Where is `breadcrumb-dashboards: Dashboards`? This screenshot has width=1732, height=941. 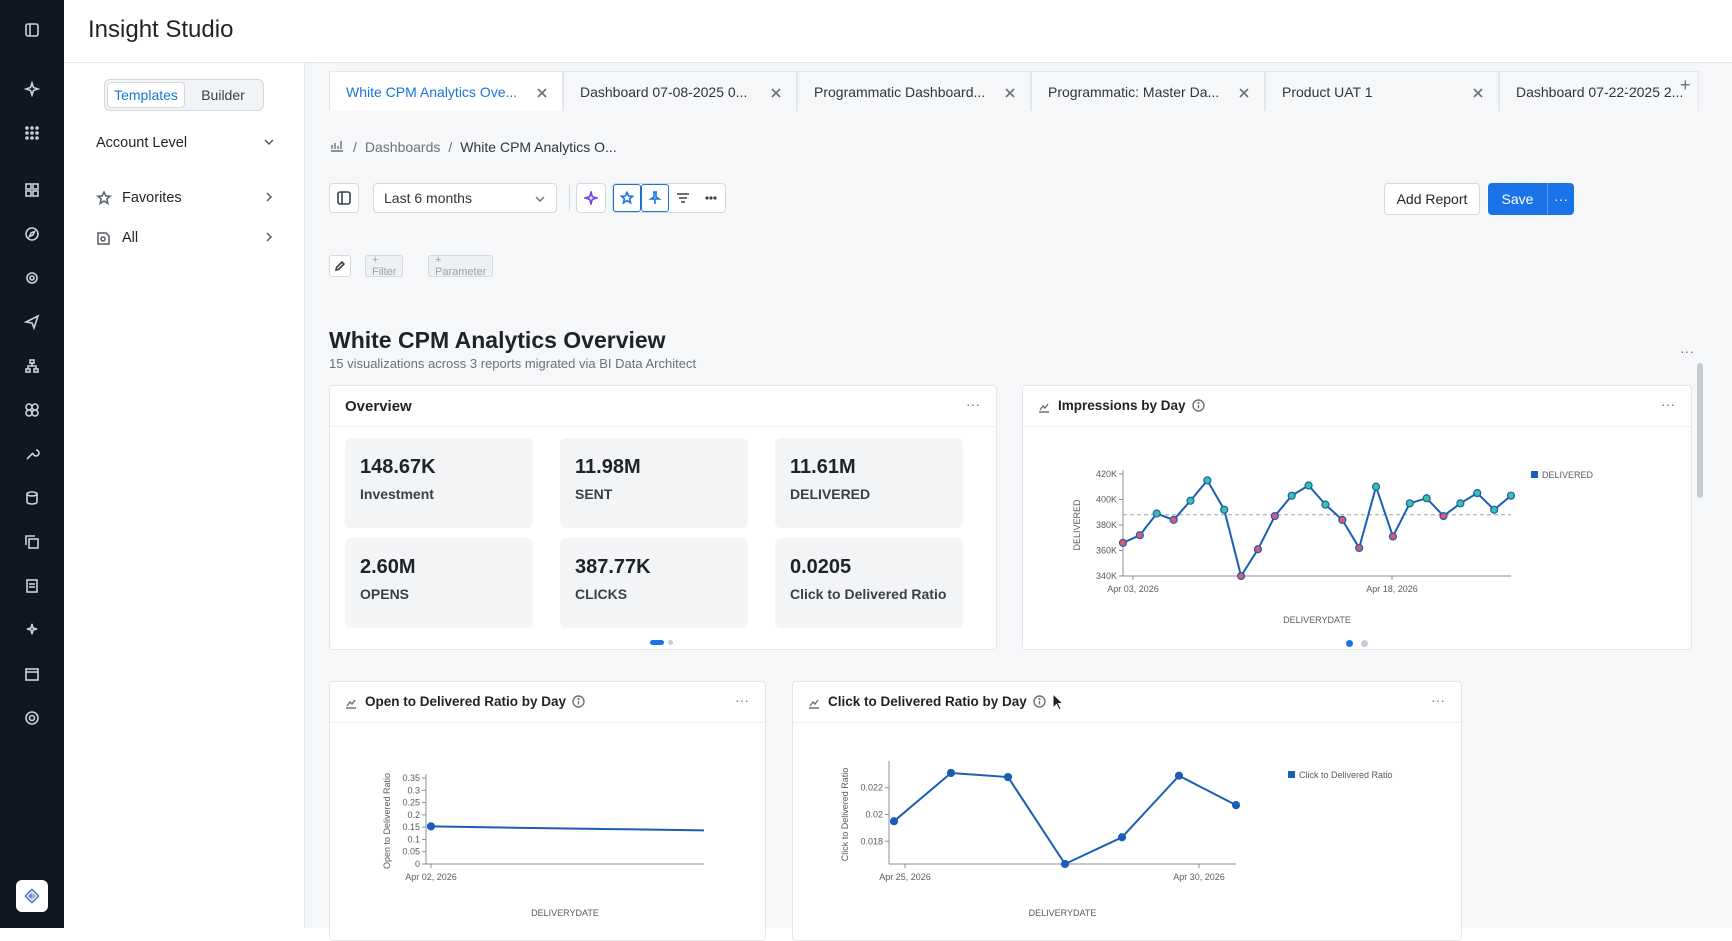 breadcrumb-dashboards: Dashboards is located at coordinates (402, 146).